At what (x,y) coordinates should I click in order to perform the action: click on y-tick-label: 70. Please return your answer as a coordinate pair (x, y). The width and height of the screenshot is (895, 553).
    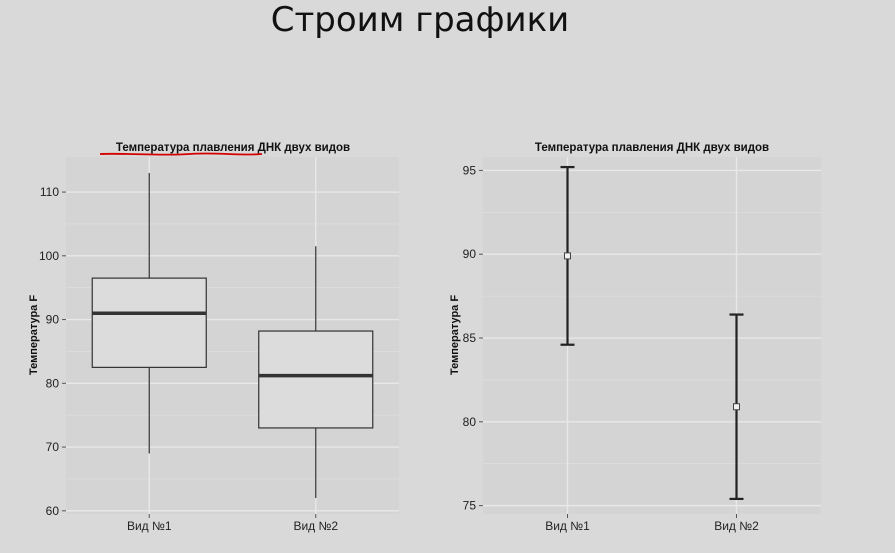
    Looking at the image, I should click on (53, 447).